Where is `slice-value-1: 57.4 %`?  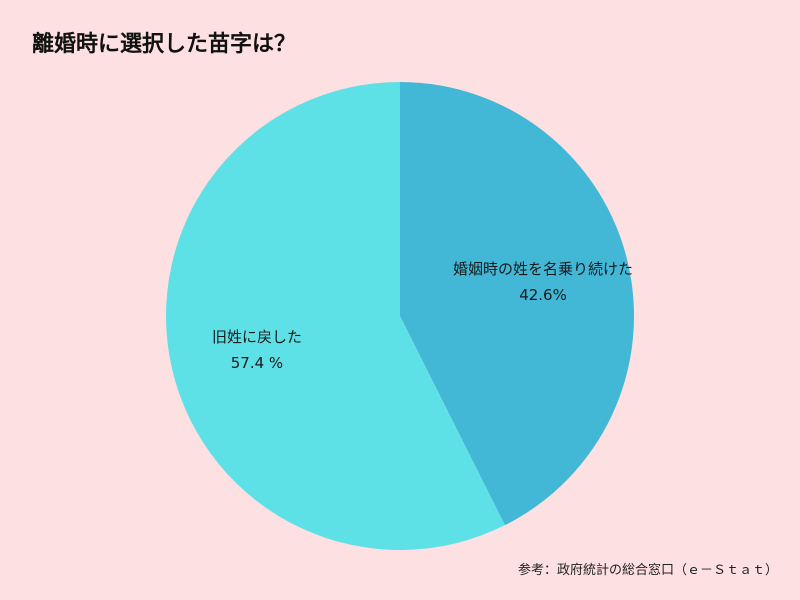 slice-value-1: 57.4 % is located at coordinates (257, 363).